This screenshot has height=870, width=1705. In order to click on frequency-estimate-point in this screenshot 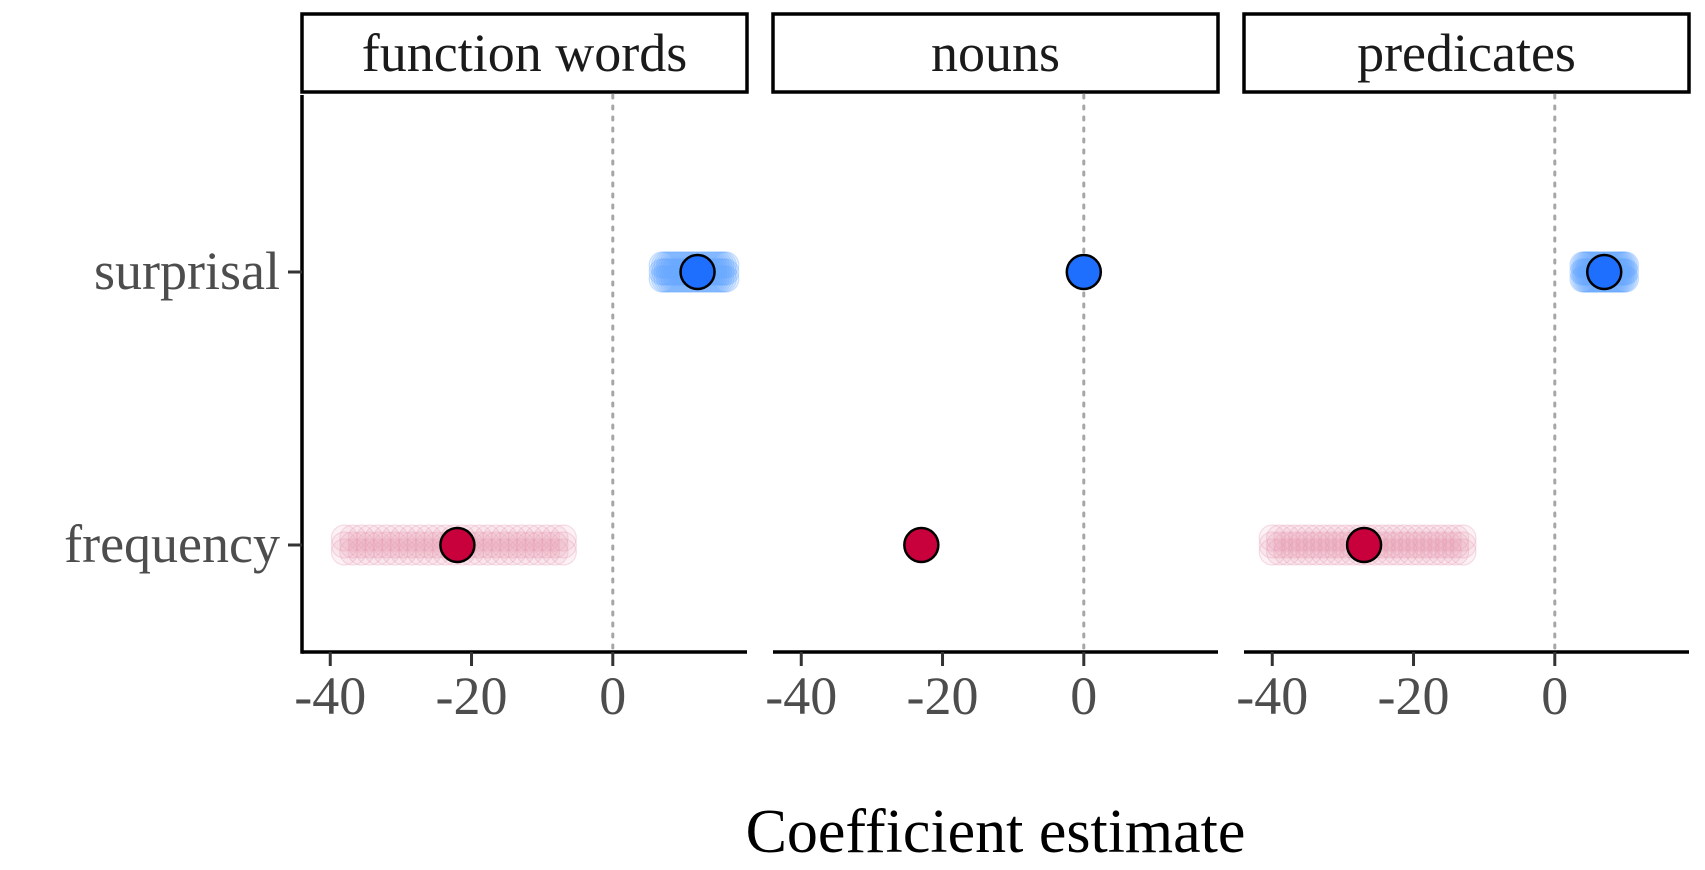, I will do `click(1364, 545)`.